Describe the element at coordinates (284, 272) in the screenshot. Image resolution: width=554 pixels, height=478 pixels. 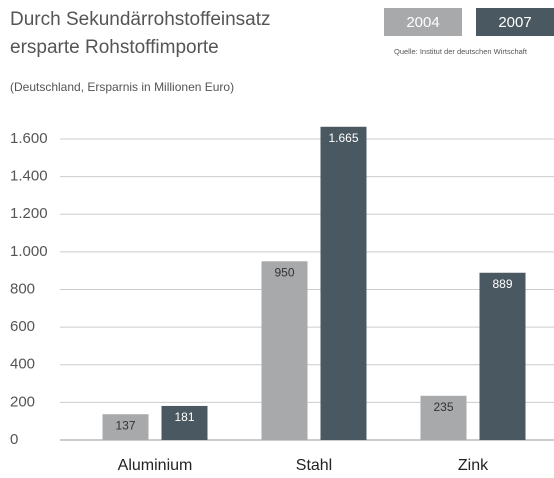
I see `value-label: 950` at that location.